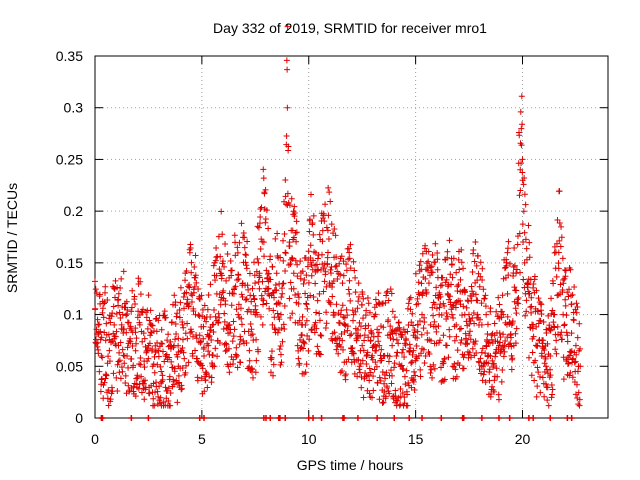  I want to click on y-tick-label: 0.3, so click(74, 108).